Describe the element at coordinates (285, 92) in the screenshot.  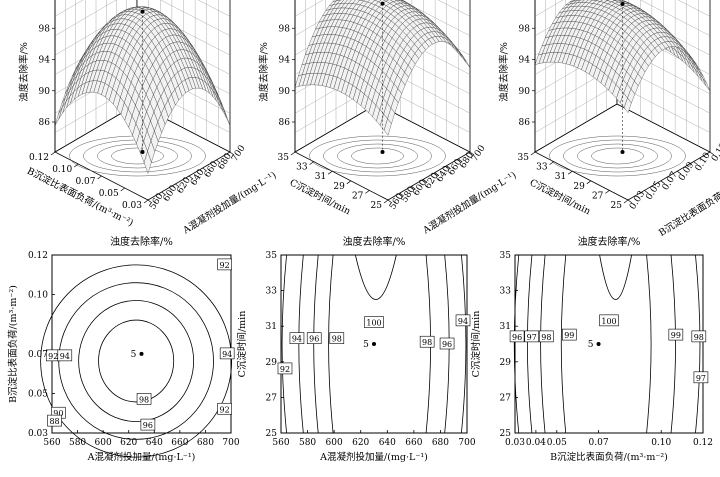
I see `z-tick-label: 90` at that location.